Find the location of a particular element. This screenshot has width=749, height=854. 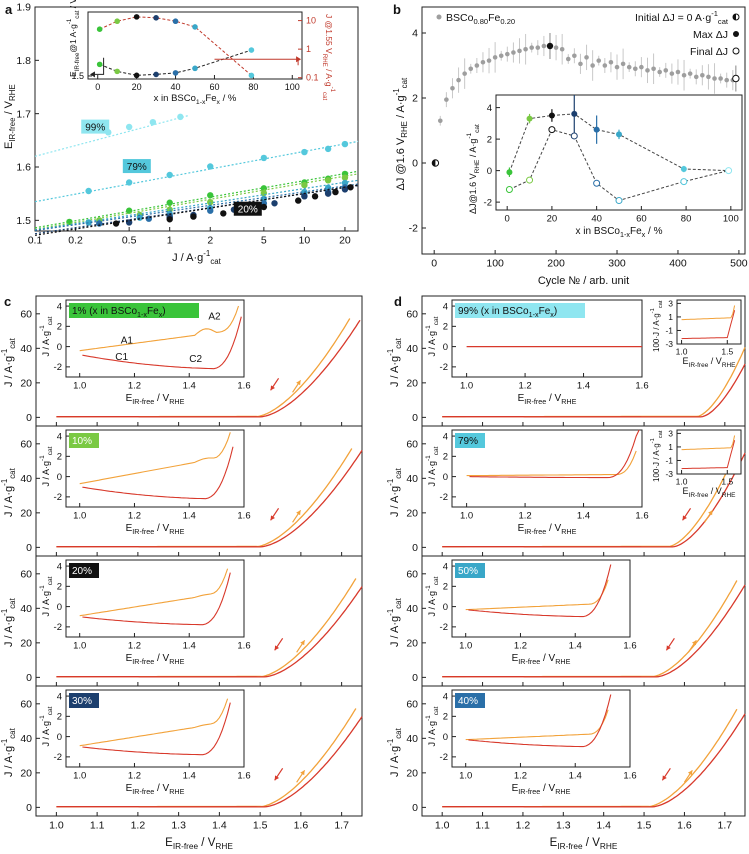

inset-a-x-tick-label: 20 is located at coordinates (137, 87).